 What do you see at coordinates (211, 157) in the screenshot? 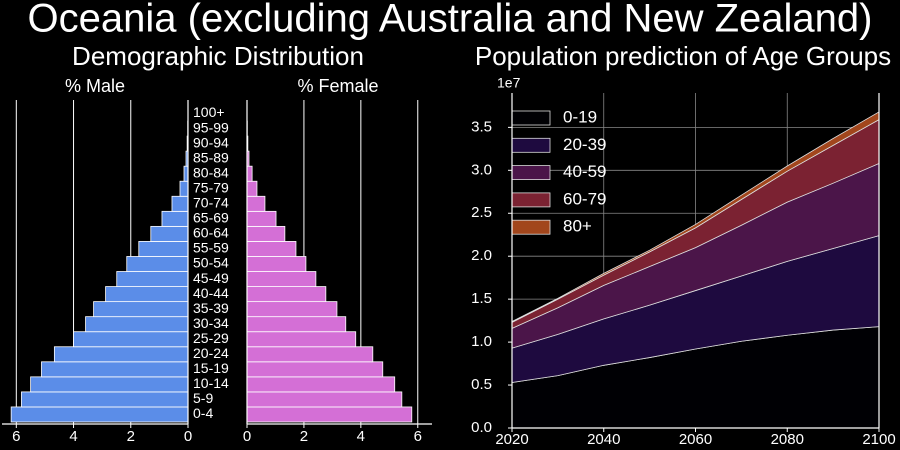
I see `category-label: 85-89` at bounding box center [211, 157].